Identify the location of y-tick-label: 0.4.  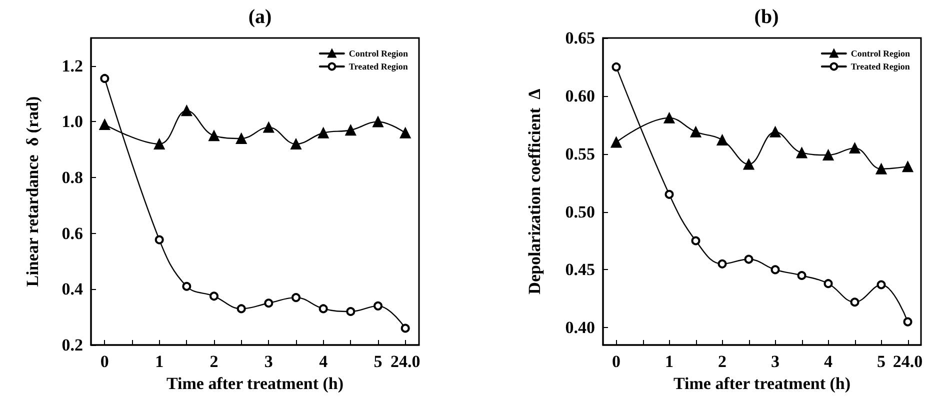
(73, 289).